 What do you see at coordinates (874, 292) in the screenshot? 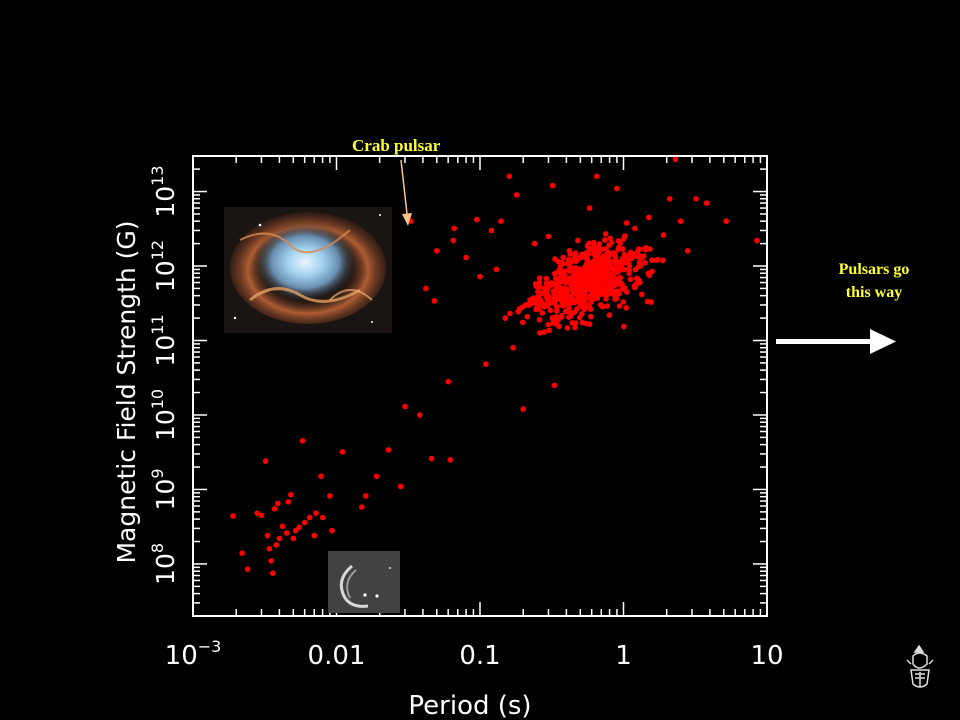
I see `direction-note-line-2: this way` at bounding box center [874, 292].